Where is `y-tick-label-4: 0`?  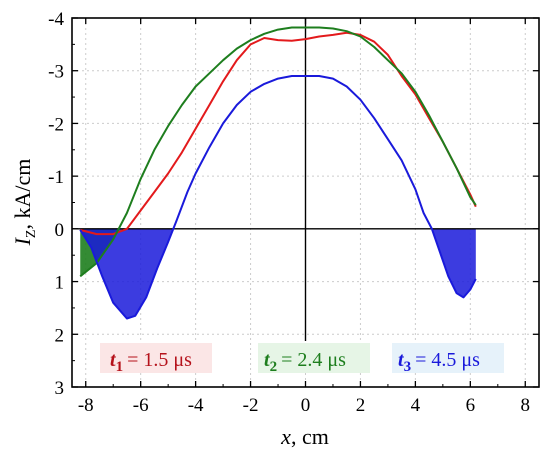
y-tick-label-4: 0 is located at coordinates (60, 230).